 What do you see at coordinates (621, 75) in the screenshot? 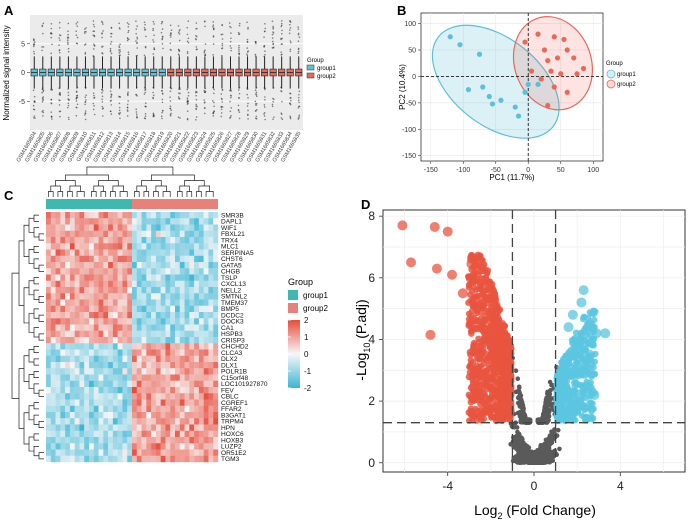
I see `pca-legend: Group group1 group2` at bounding box center [621, 75].